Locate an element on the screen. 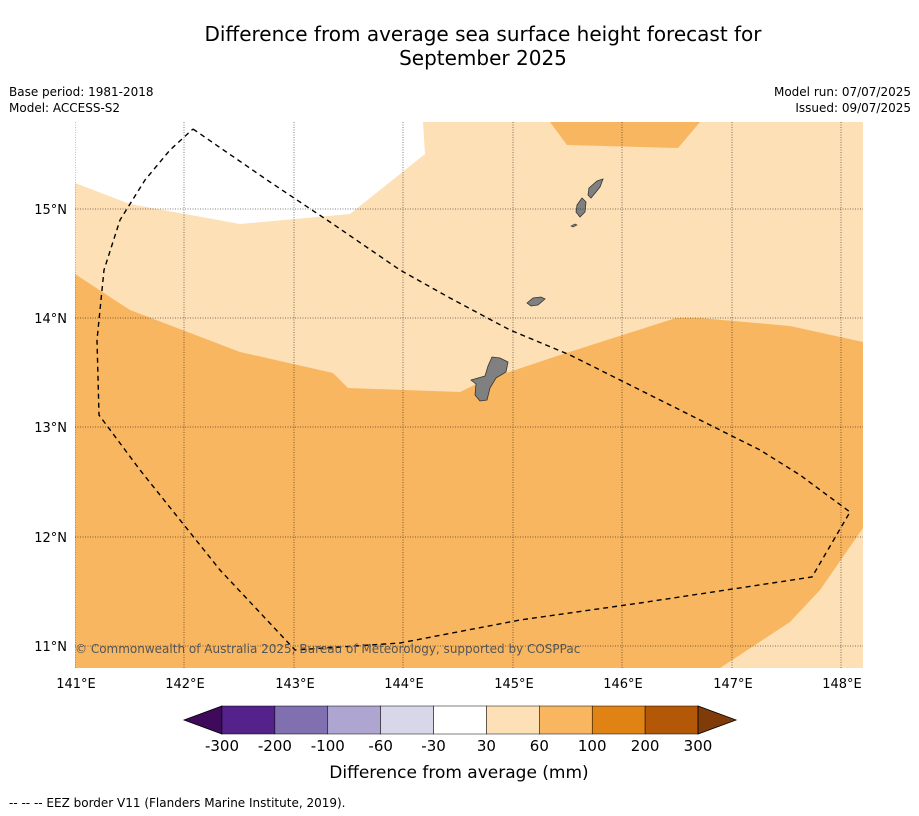  colorbar-label: Difference from average (mm) is located at coordinates (458, 773).